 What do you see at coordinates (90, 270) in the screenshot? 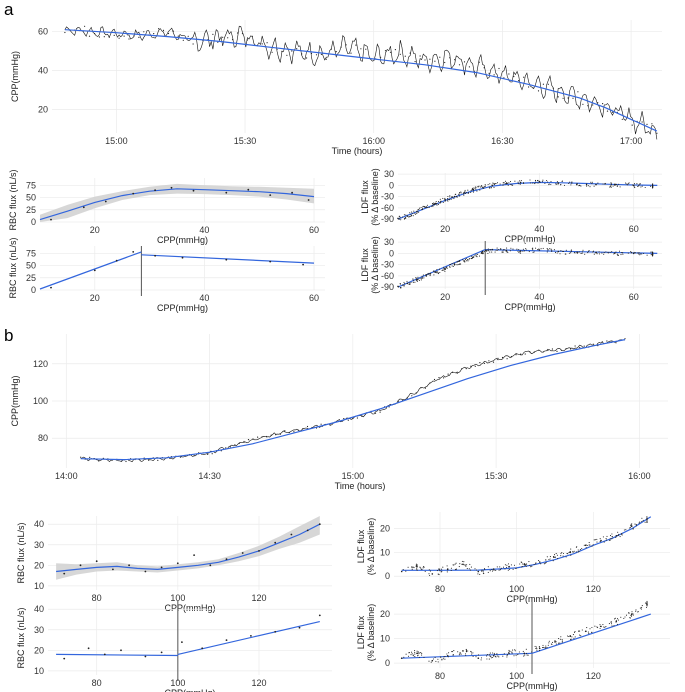
I see `series-fit-line` at bounding box center [90, 270].